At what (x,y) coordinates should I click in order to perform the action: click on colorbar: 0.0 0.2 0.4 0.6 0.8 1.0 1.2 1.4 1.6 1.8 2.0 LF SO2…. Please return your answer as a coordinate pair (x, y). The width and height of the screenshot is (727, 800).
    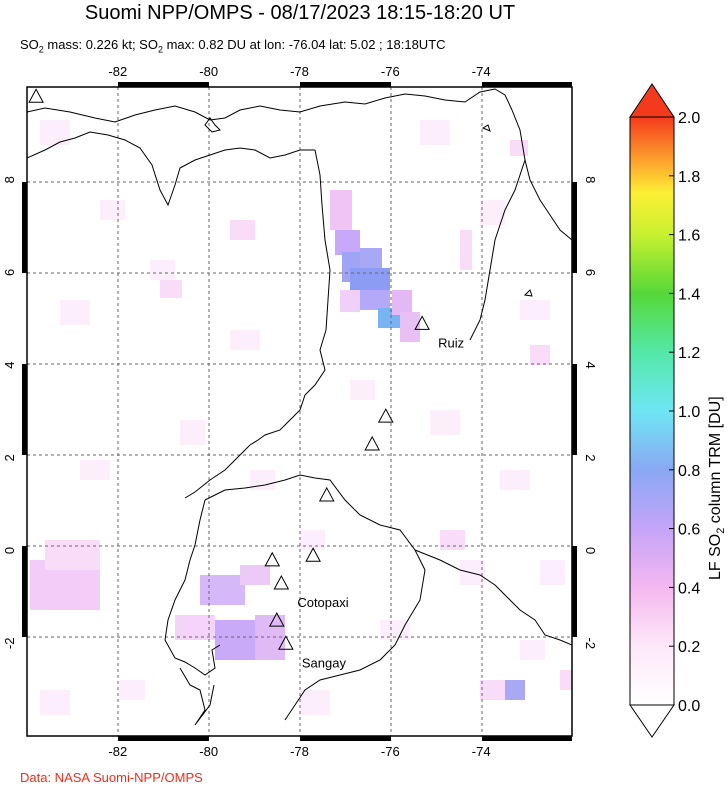
    Looking at the image, I should click on (678, 410).